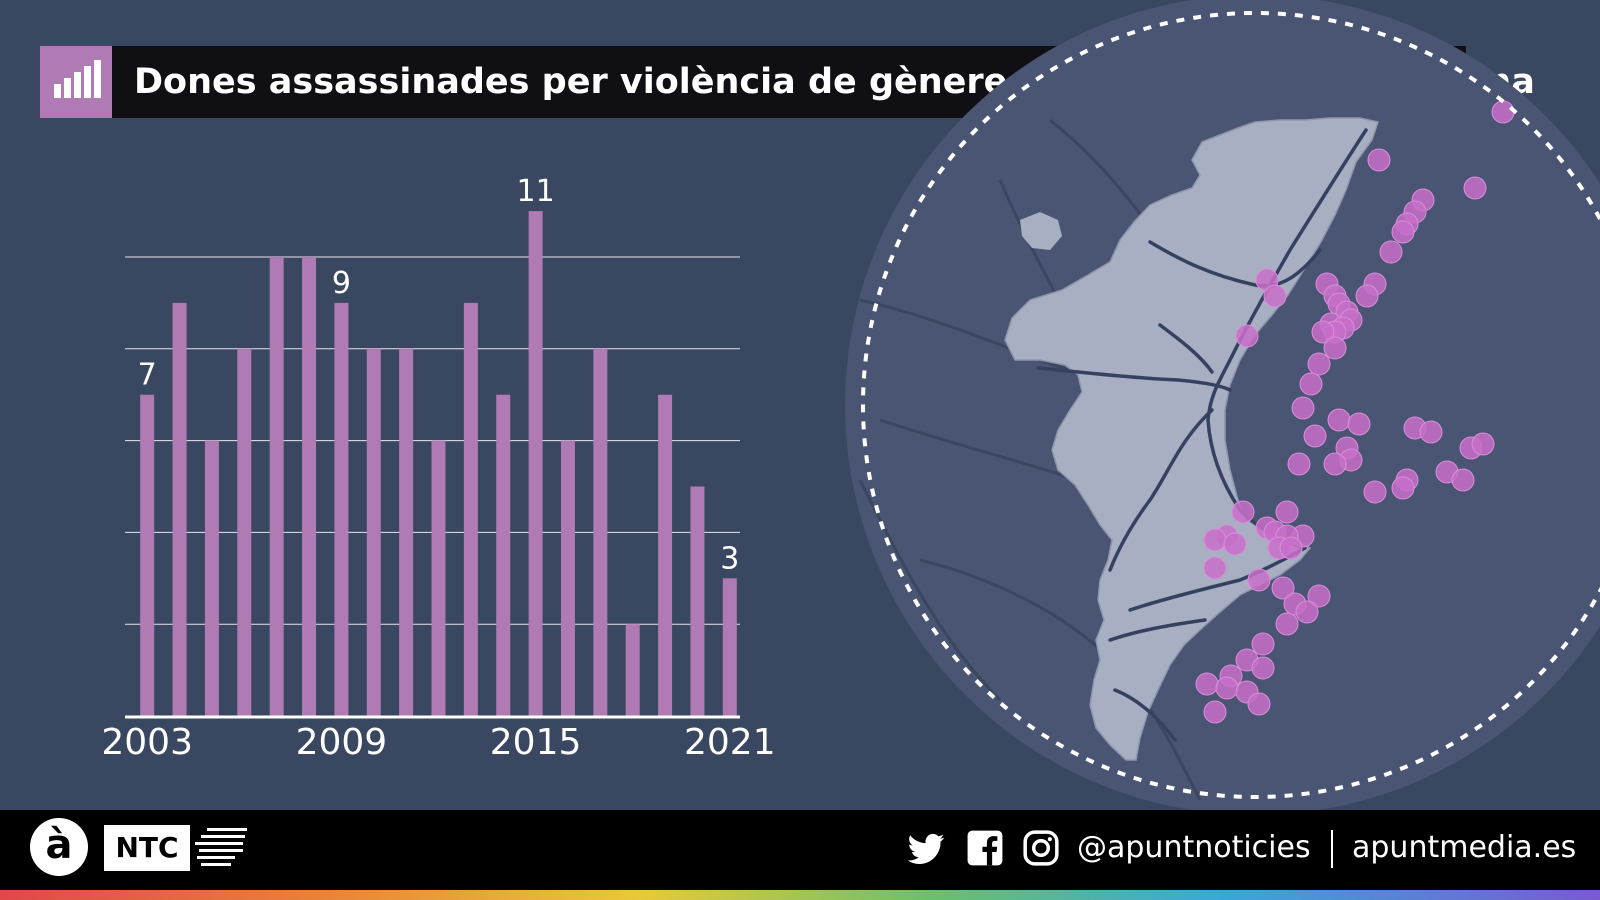 Image resolution: width=1600 pixels, height=900 pixels. What do you see at coordinates (438, 578) in the screenshot?
I see `bar-2012` at bounding box center [438, 578].